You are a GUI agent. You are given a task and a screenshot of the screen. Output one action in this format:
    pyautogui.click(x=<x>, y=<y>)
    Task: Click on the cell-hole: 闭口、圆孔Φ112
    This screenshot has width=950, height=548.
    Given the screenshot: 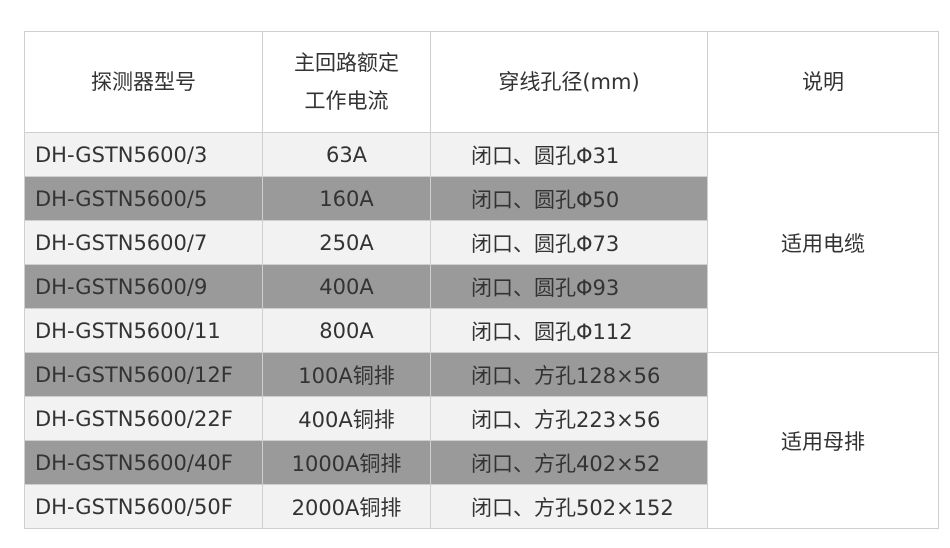 What is the action you would take?
    pyautogui.click(x=569, y=330)
    